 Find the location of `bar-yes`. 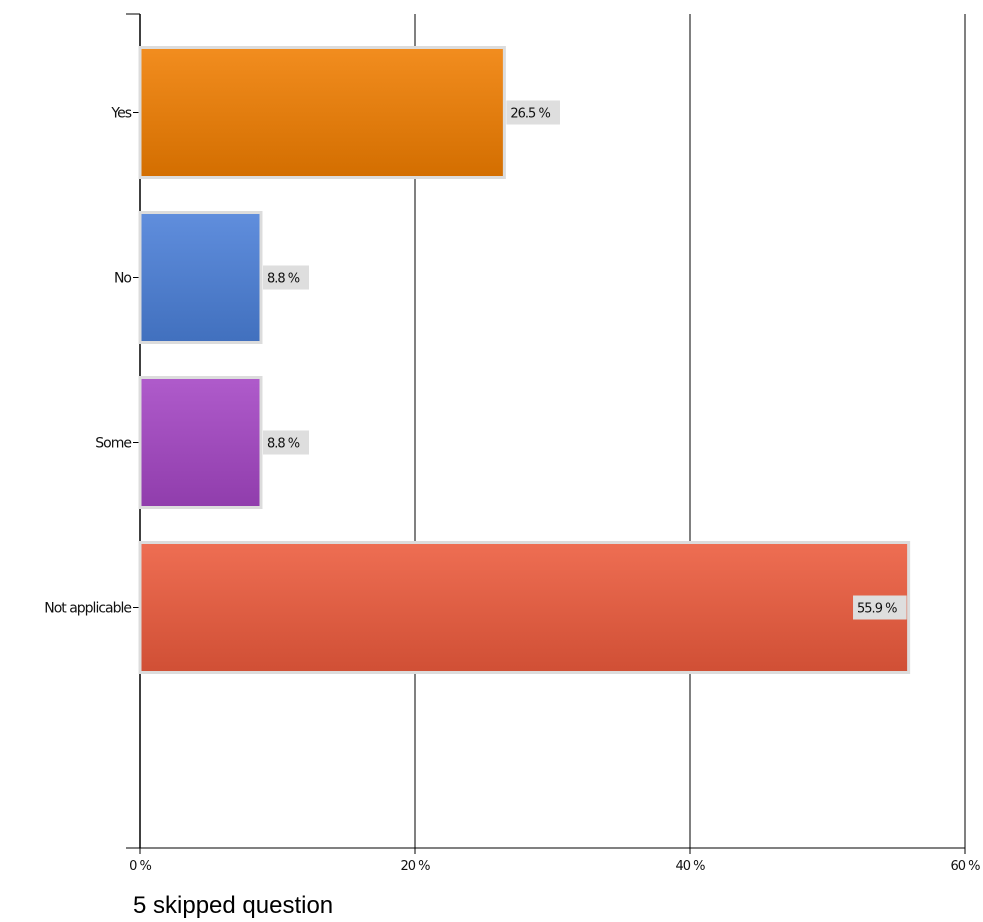

bar-yes is located at coordinates (322, 113).